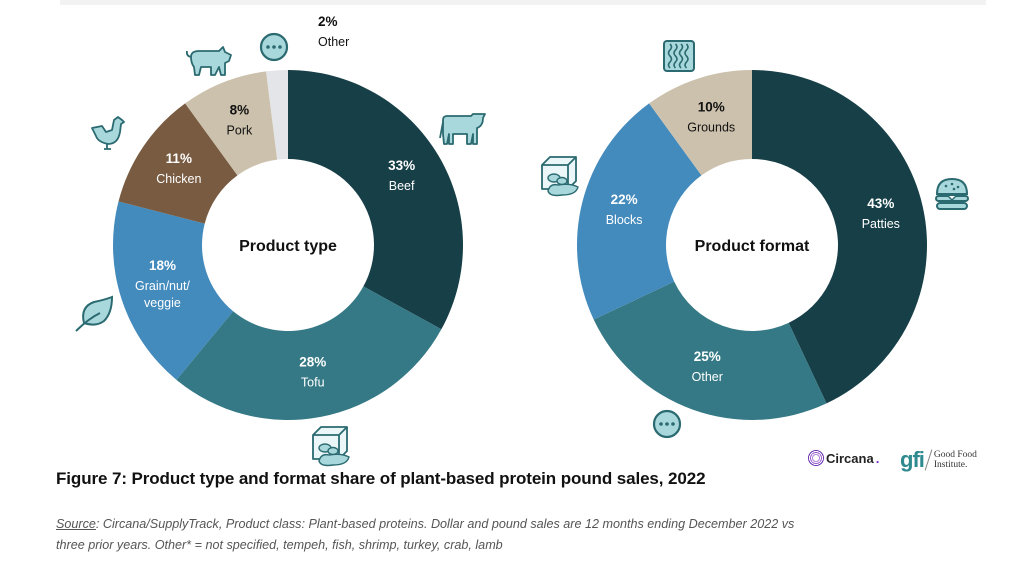 Image resolution: width=1024 pixels, height=579 pixels. What do you see at coordinates (208, 61) in the screenshot?
I see `pig-icon` at bounding box center [208, 61].